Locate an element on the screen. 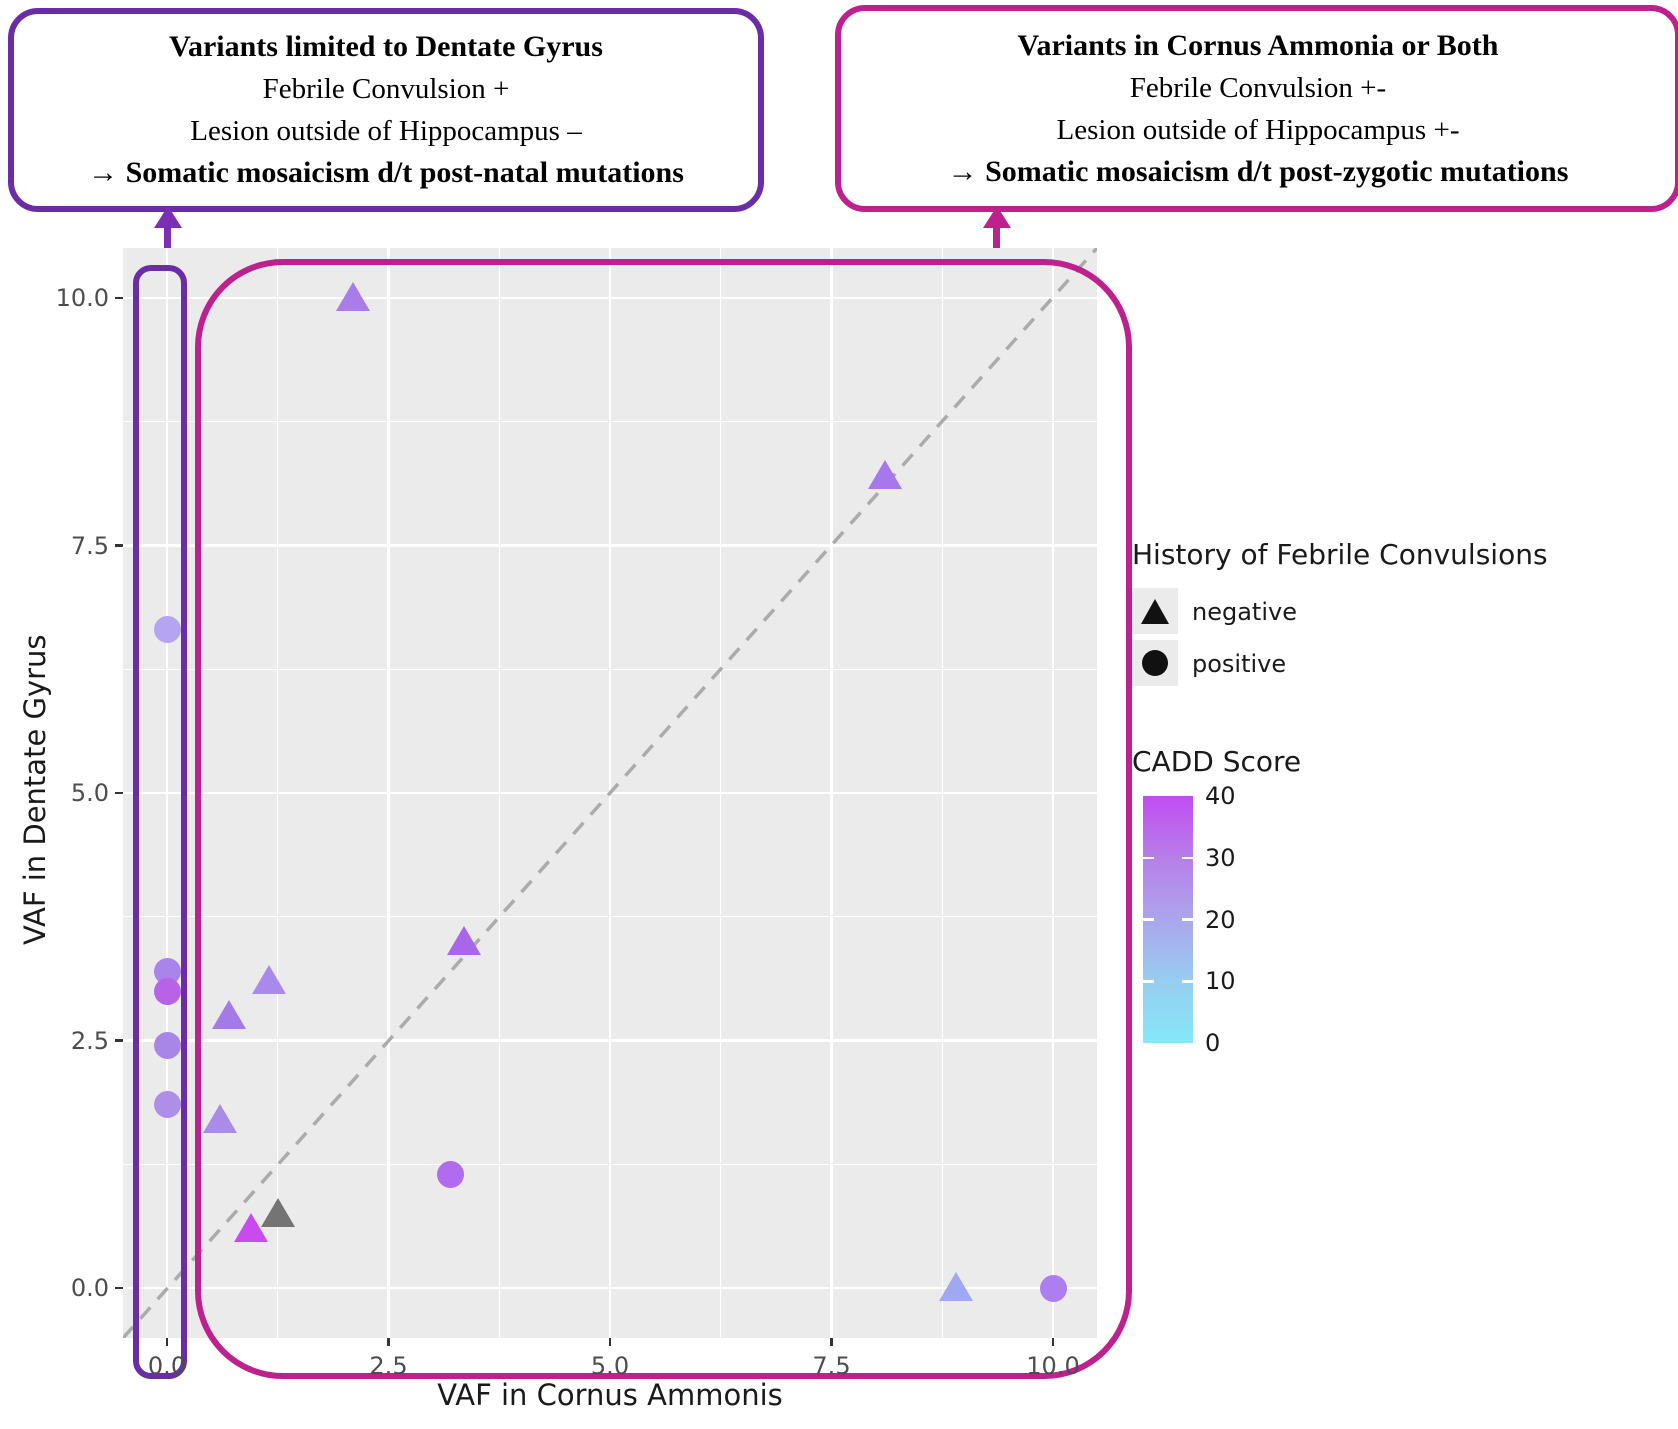 The image size is (1678, 1429). cadd-tick-label: 0 is located at coordinates (1213, 1043).